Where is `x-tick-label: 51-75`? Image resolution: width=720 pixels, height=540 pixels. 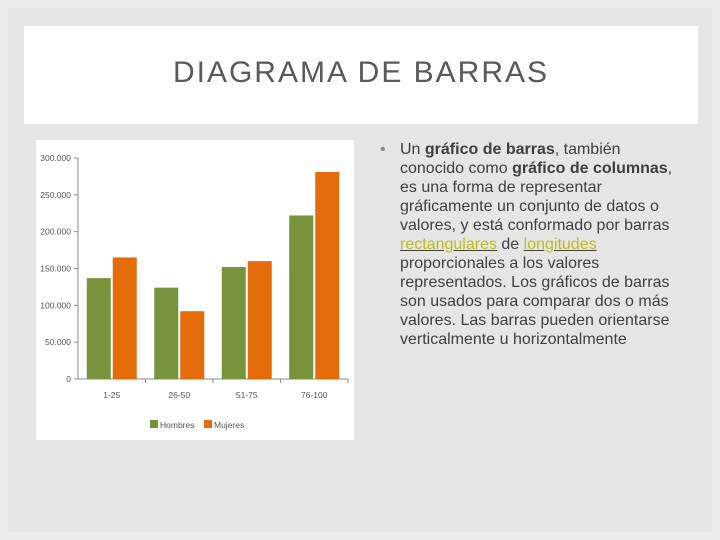 x-tick-label: 51-75 is located at coordinates (247, 395).